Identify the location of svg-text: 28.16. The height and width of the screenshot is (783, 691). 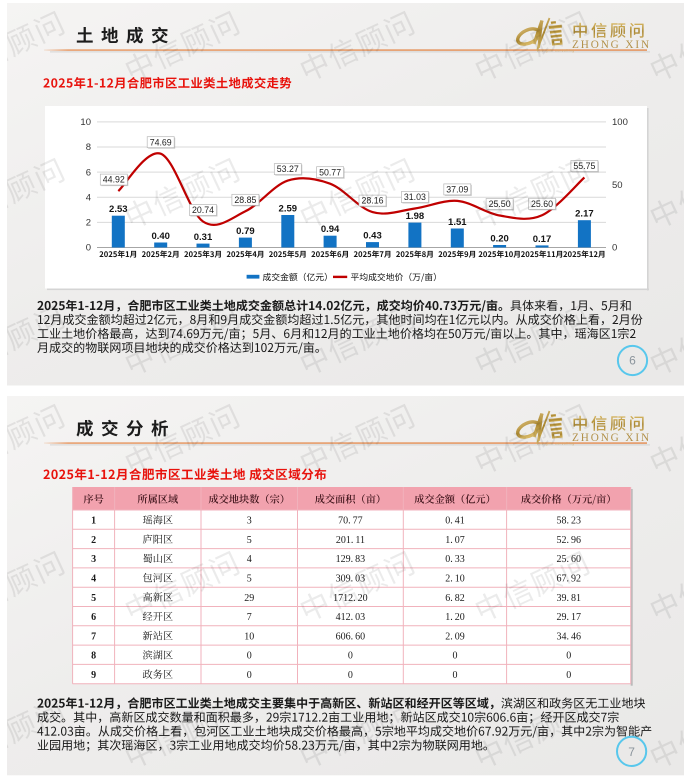
(372, 201).